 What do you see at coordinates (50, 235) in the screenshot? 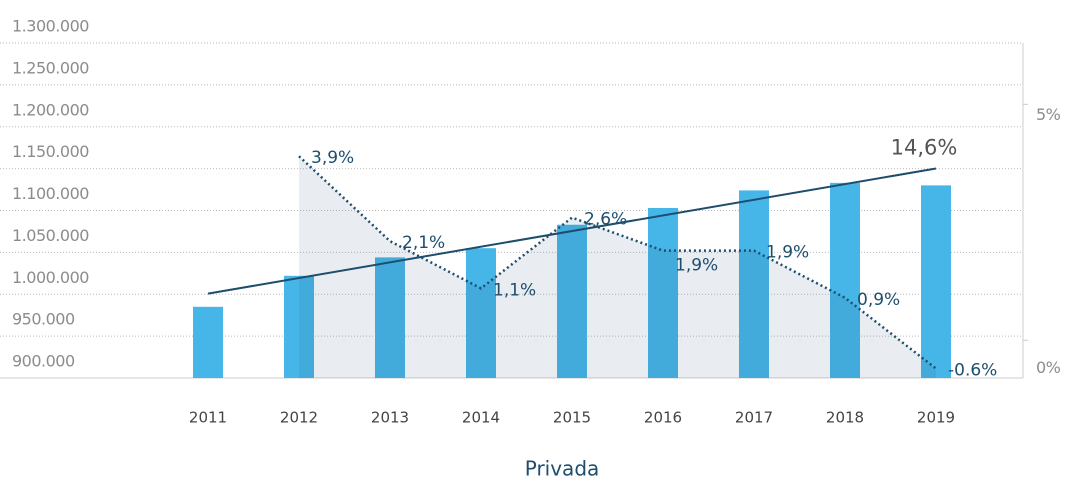
I see `y-tick-label: 1.050.000` at bounding box center [50, 235].